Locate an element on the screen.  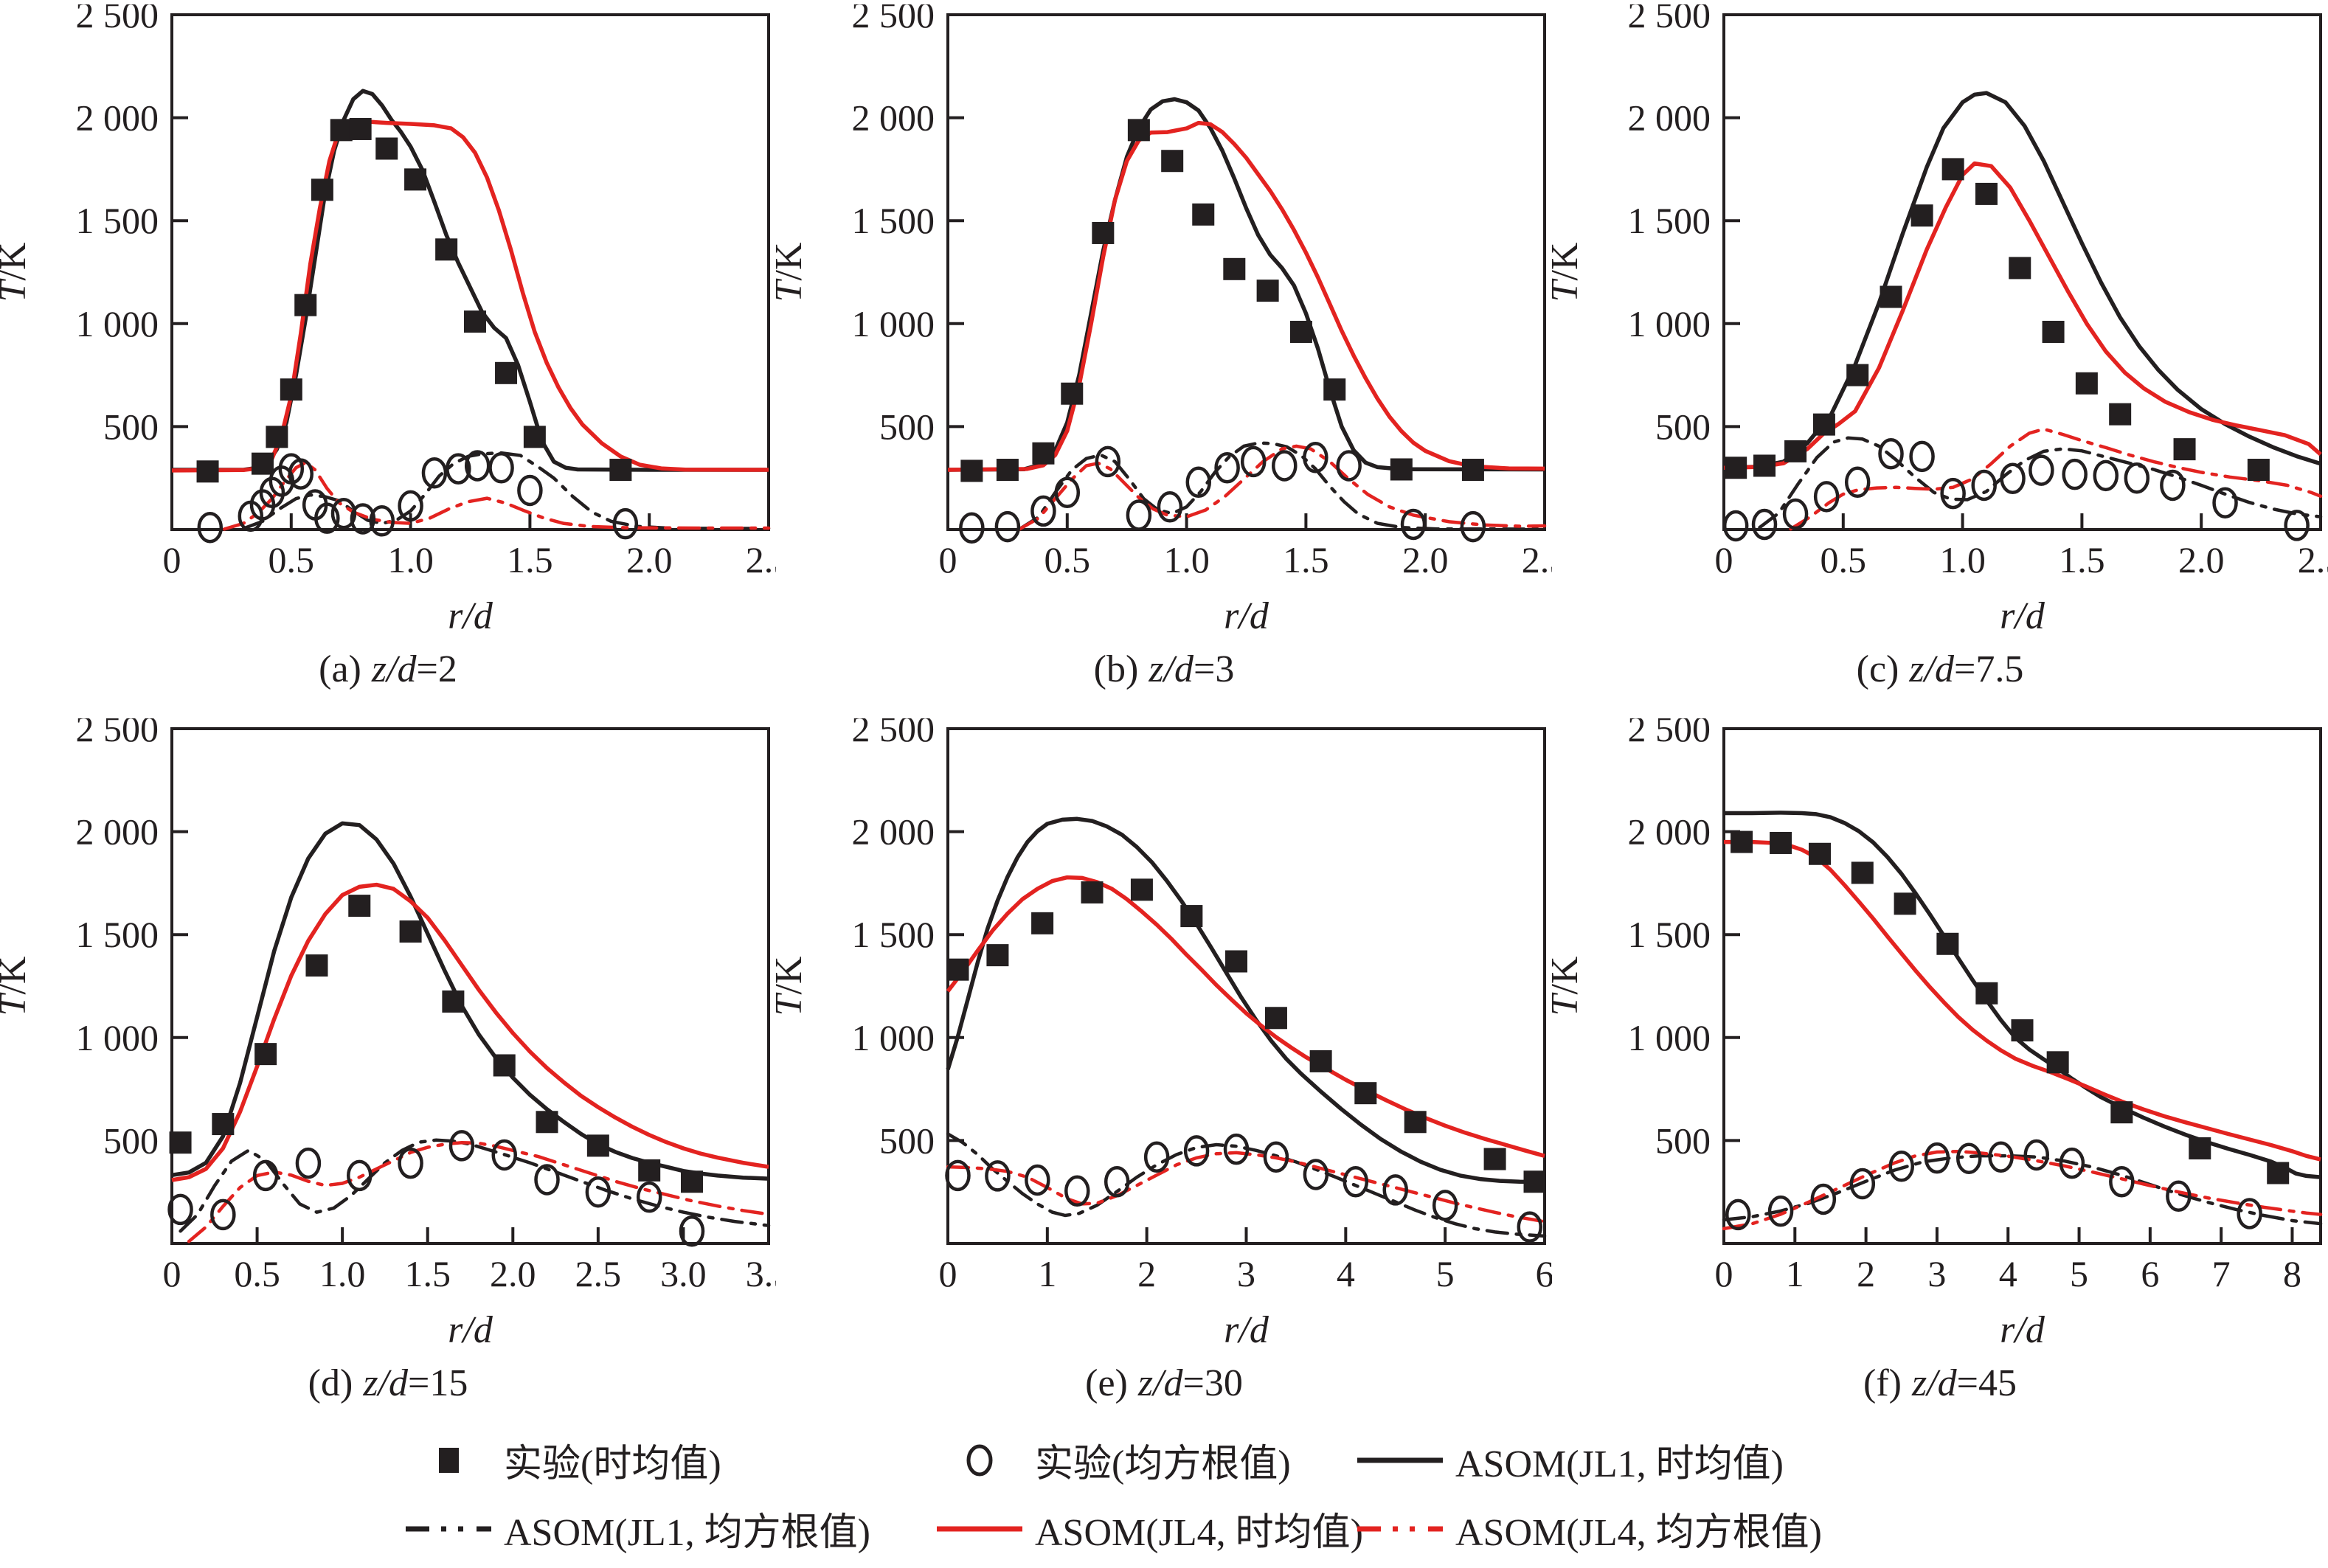
legend-marker-solid-black-line-icon is located at coordinates (1400, 1460).